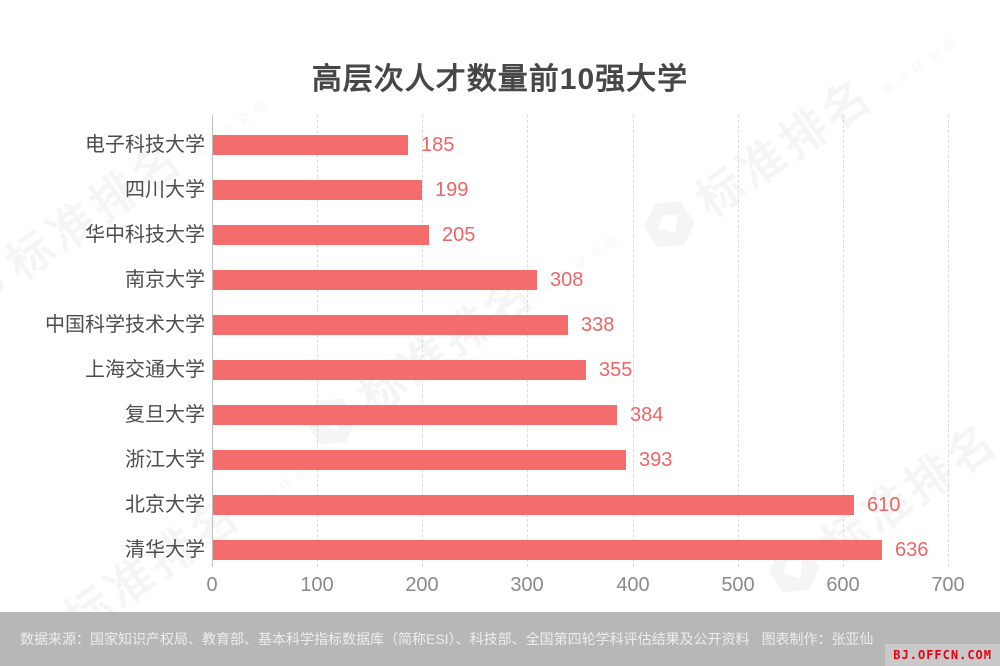 Image resolution: width=1000 pixels, height=666 pixels. I want to click on bar-value-label: 355, so click(616, 370).